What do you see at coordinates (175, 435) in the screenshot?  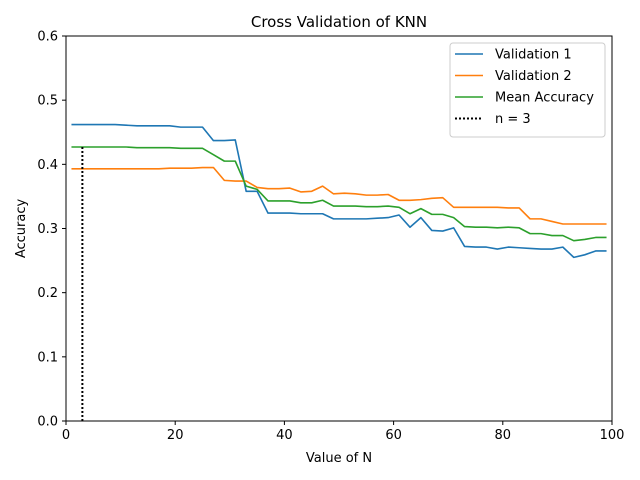 I see `x-tick-label: 20` at bounding box center [175, 435].